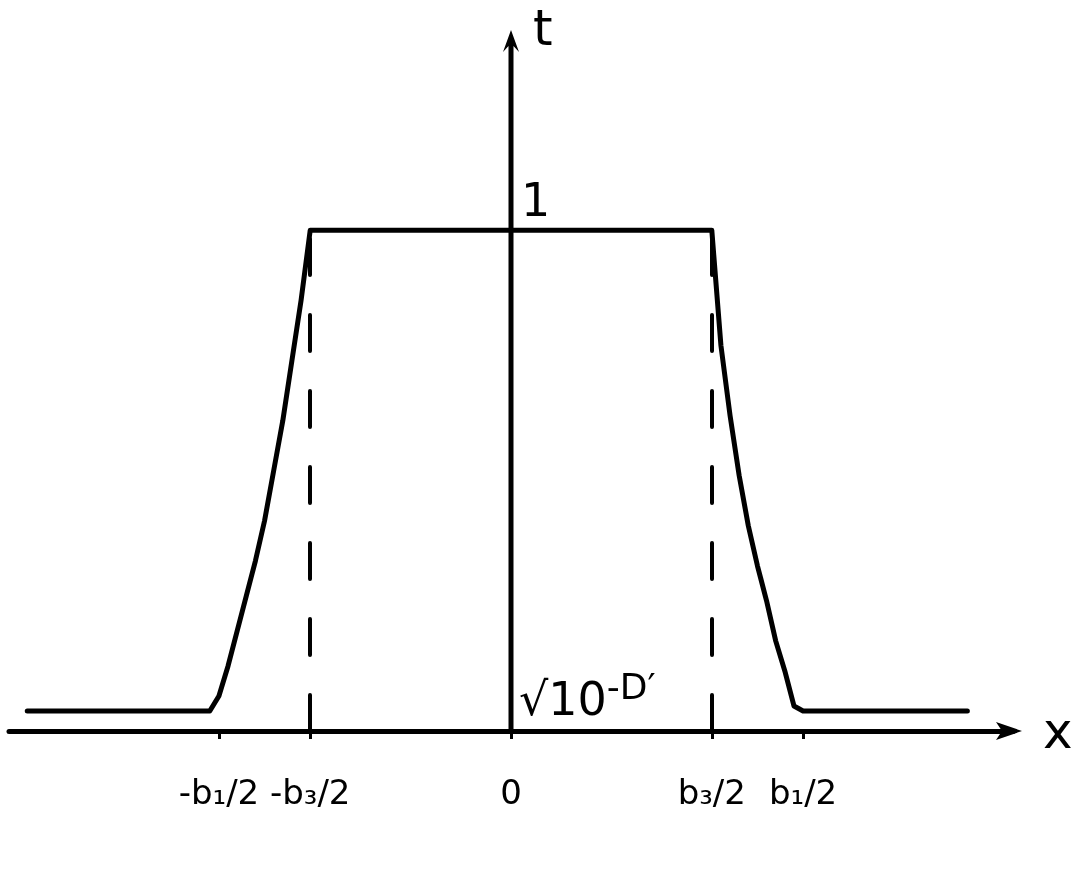 The image size is (1085, 881). Describe the element at coordinates (219, 792) in the screenshot. I see `x-tick-label: -b₁/2` at that location.